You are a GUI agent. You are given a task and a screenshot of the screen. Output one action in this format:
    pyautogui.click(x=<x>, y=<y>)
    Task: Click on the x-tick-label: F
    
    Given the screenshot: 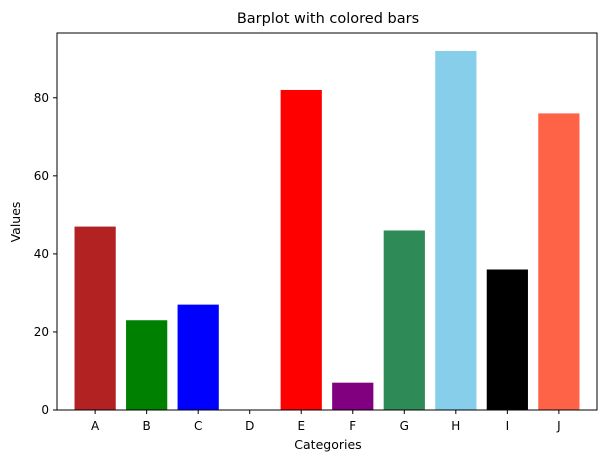 What is the action you would take?
    pyautogui.click(x=352, y=426)
    